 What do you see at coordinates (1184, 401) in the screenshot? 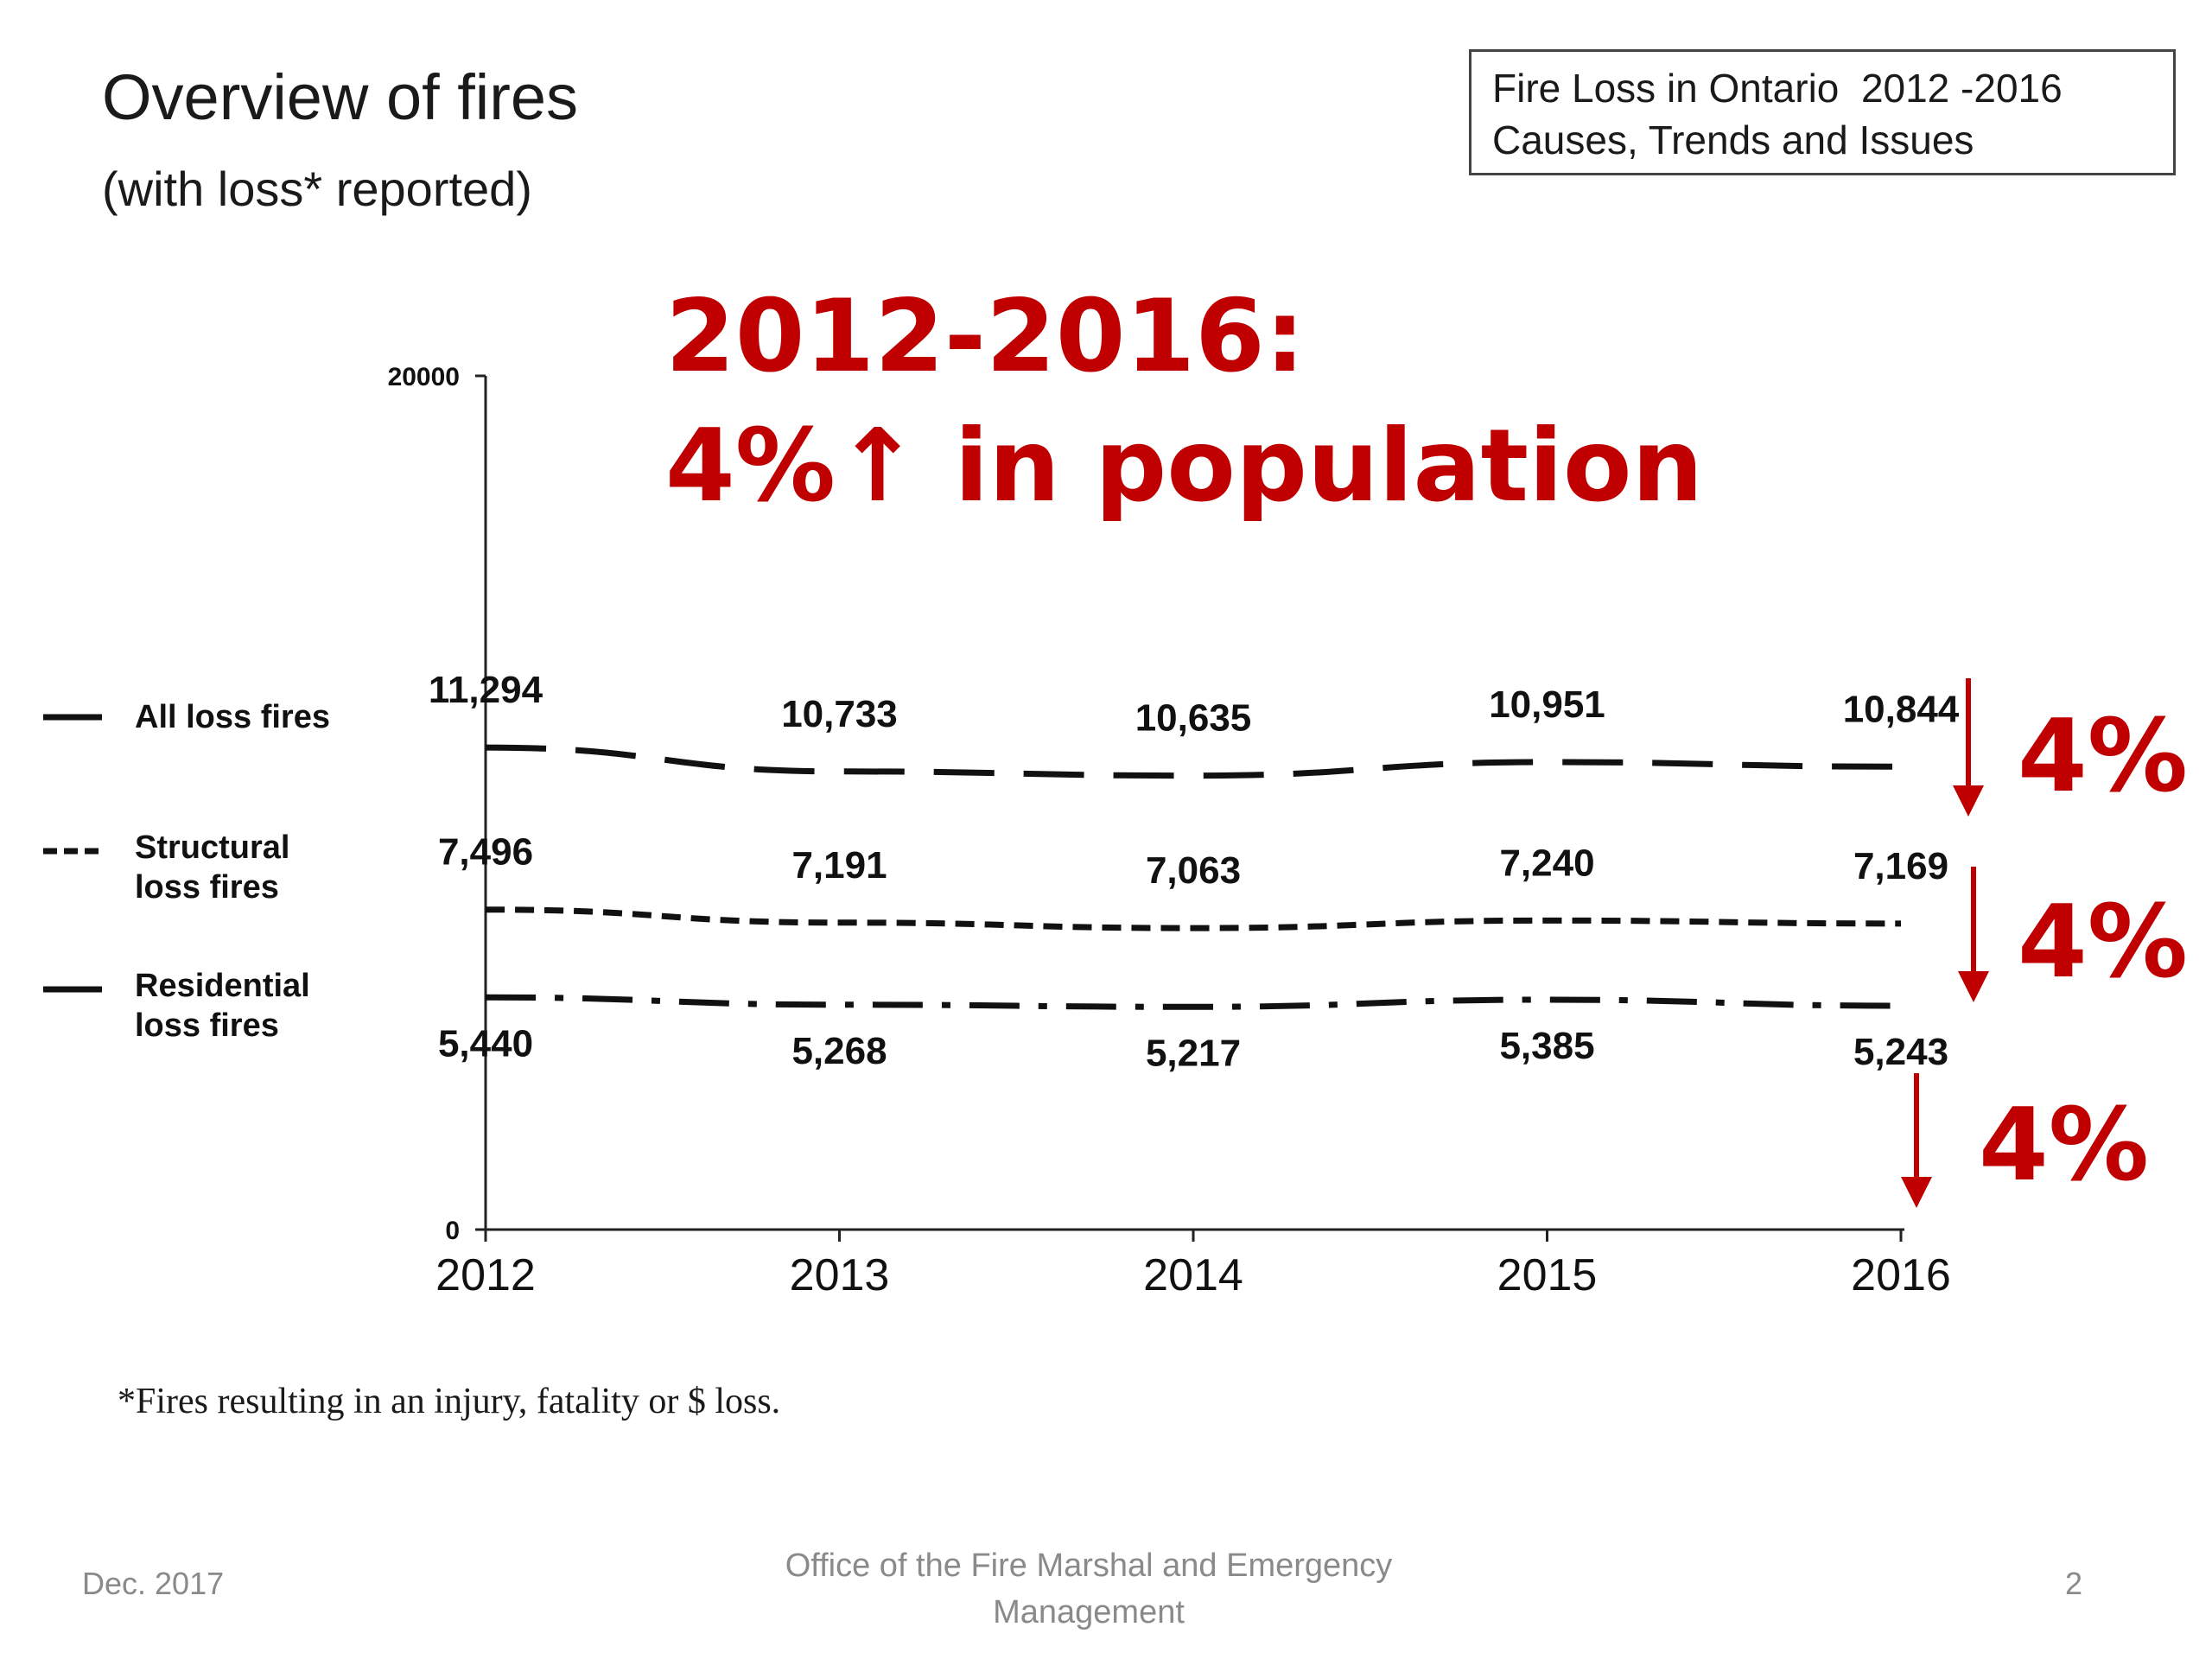
I see `population-callout: 2012-2016: 4%↑ in population` at bounding box center [1184, 401].